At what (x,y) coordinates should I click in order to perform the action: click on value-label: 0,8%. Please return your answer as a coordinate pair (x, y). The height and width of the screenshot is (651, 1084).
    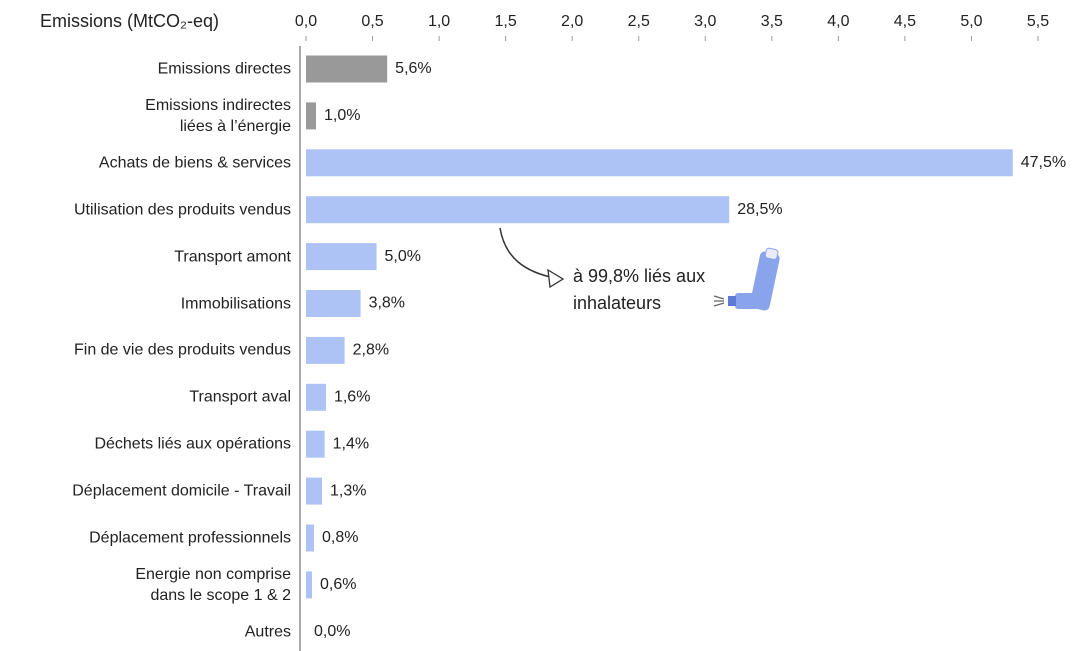
    Looking at the image, I should click on (340, 537).